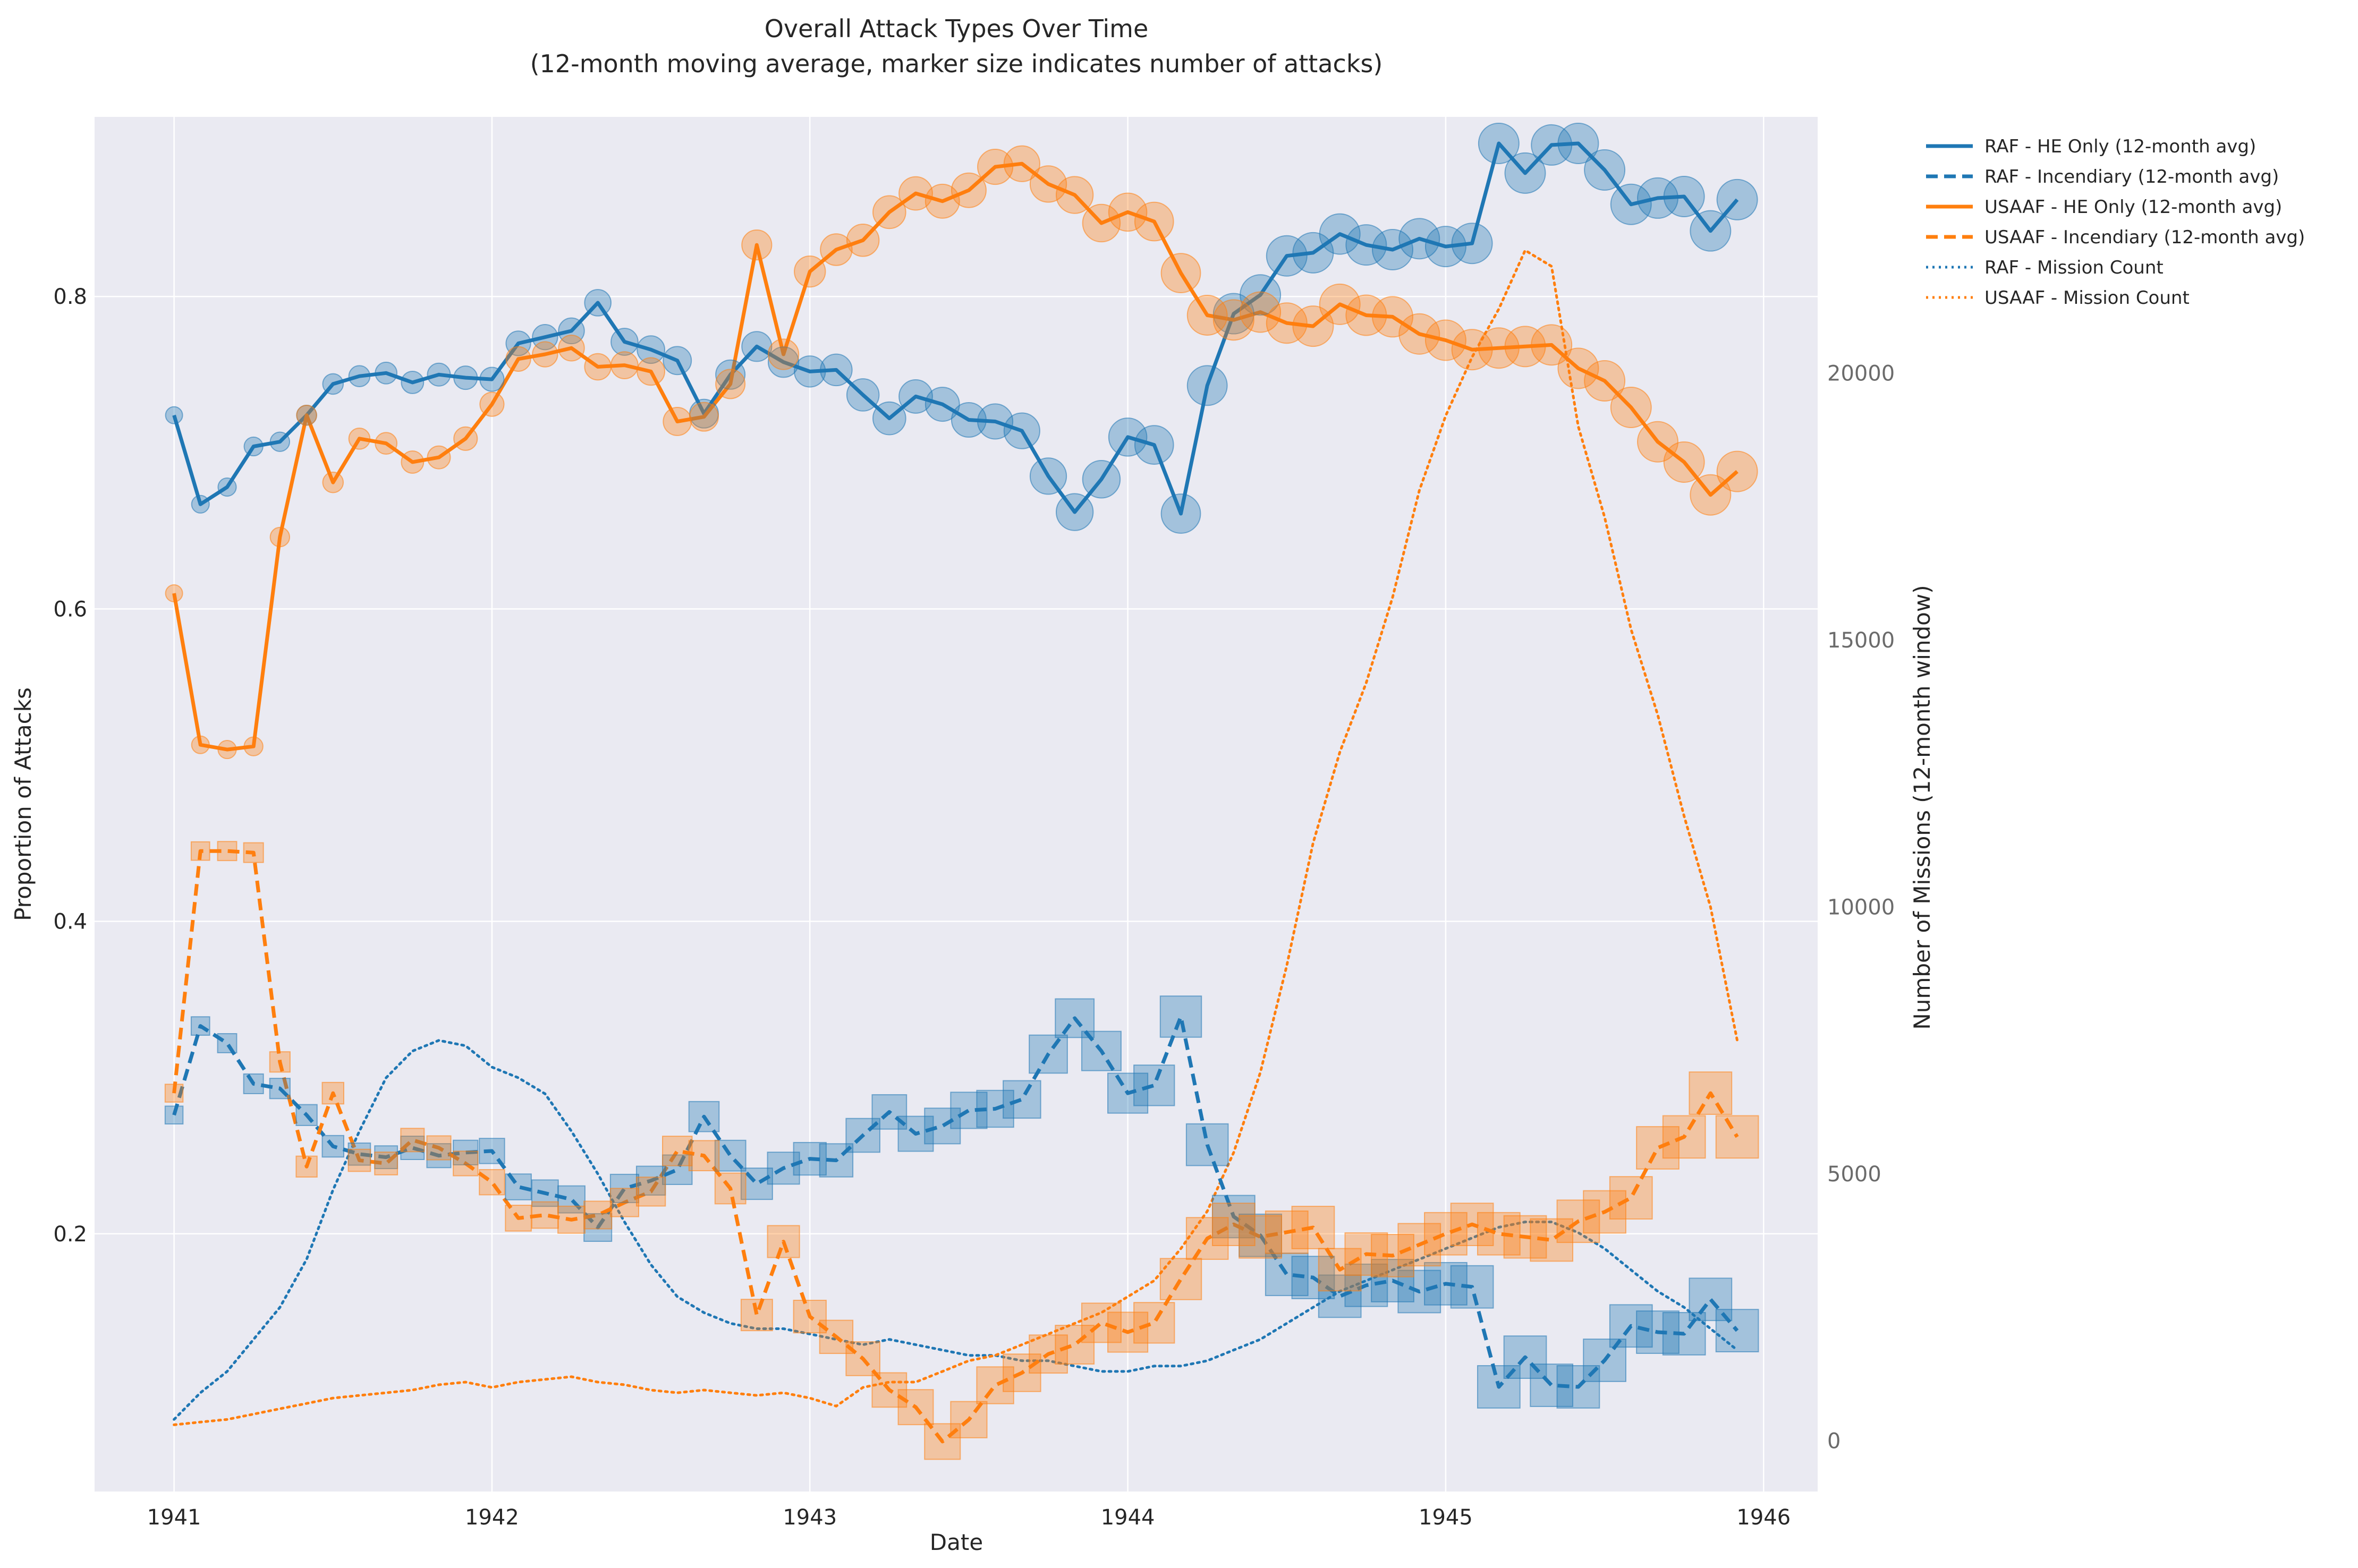  I want to click on y2-tick-label: 20000, so click(1861, 373).